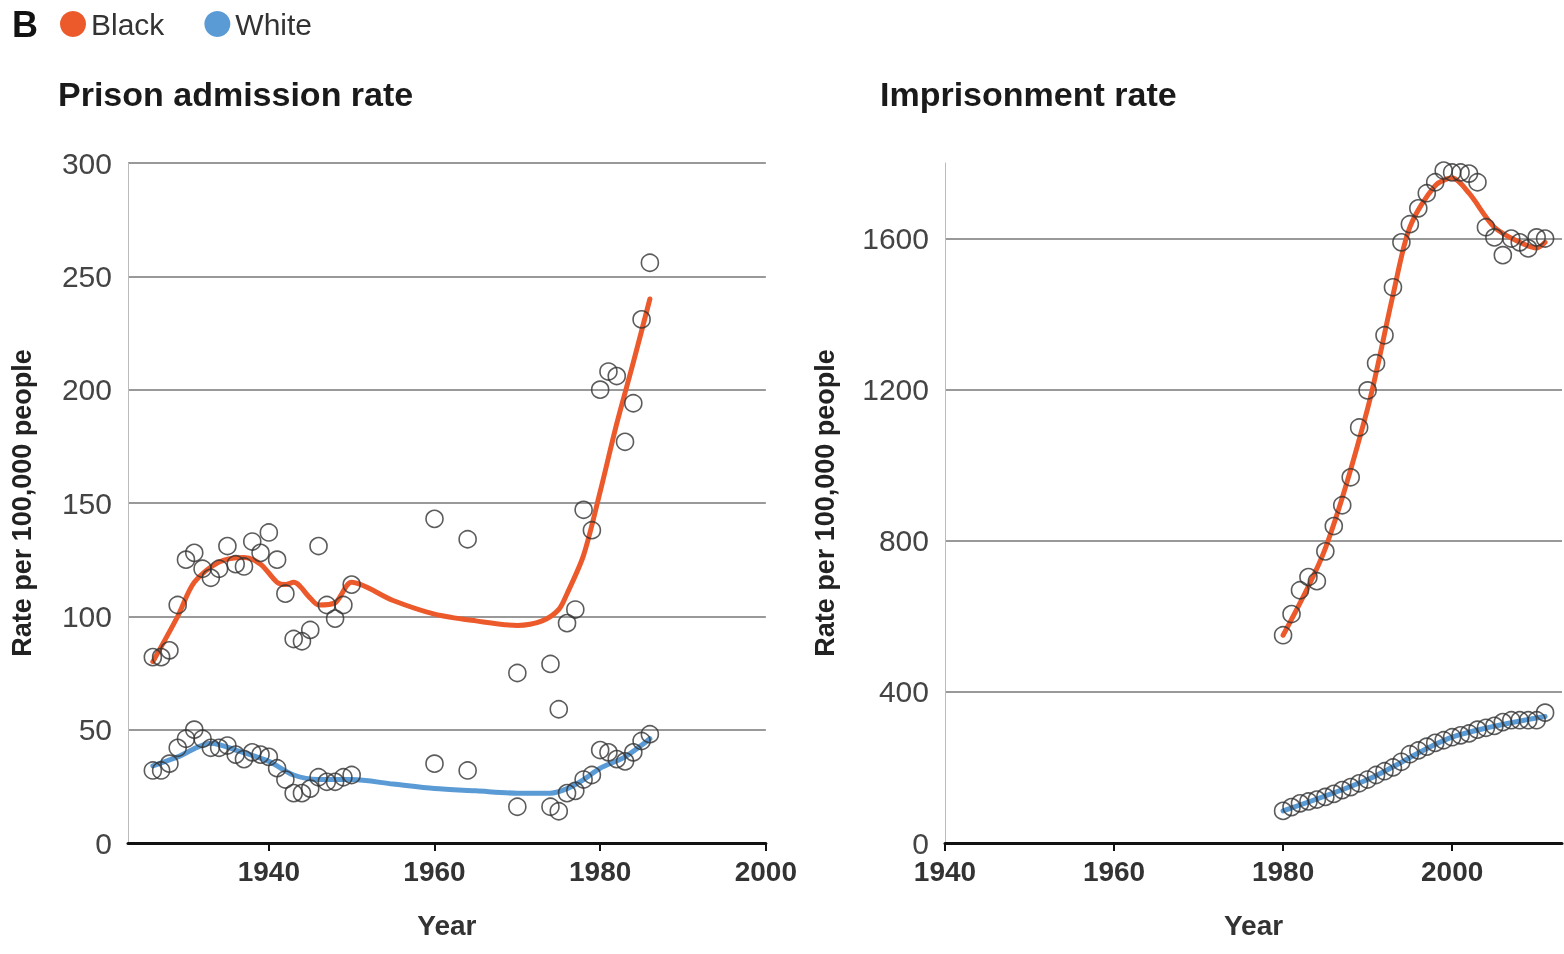 This screenshot has width=1564, height=954. I want to click on x-axis-title: Year, so click(1253, 925).